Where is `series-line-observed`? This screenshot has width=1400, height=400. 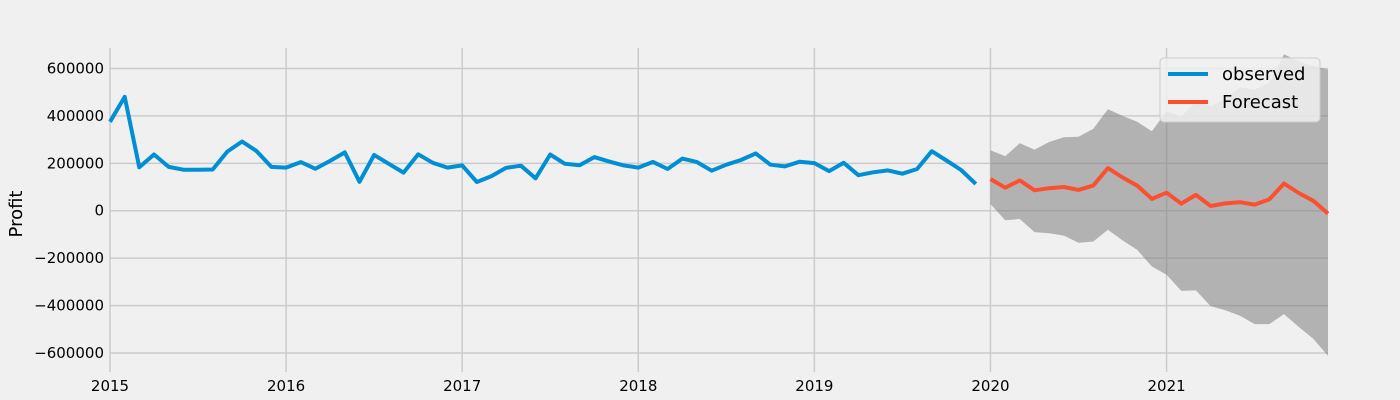
series-line-observed is located at coordinates (543, 140).